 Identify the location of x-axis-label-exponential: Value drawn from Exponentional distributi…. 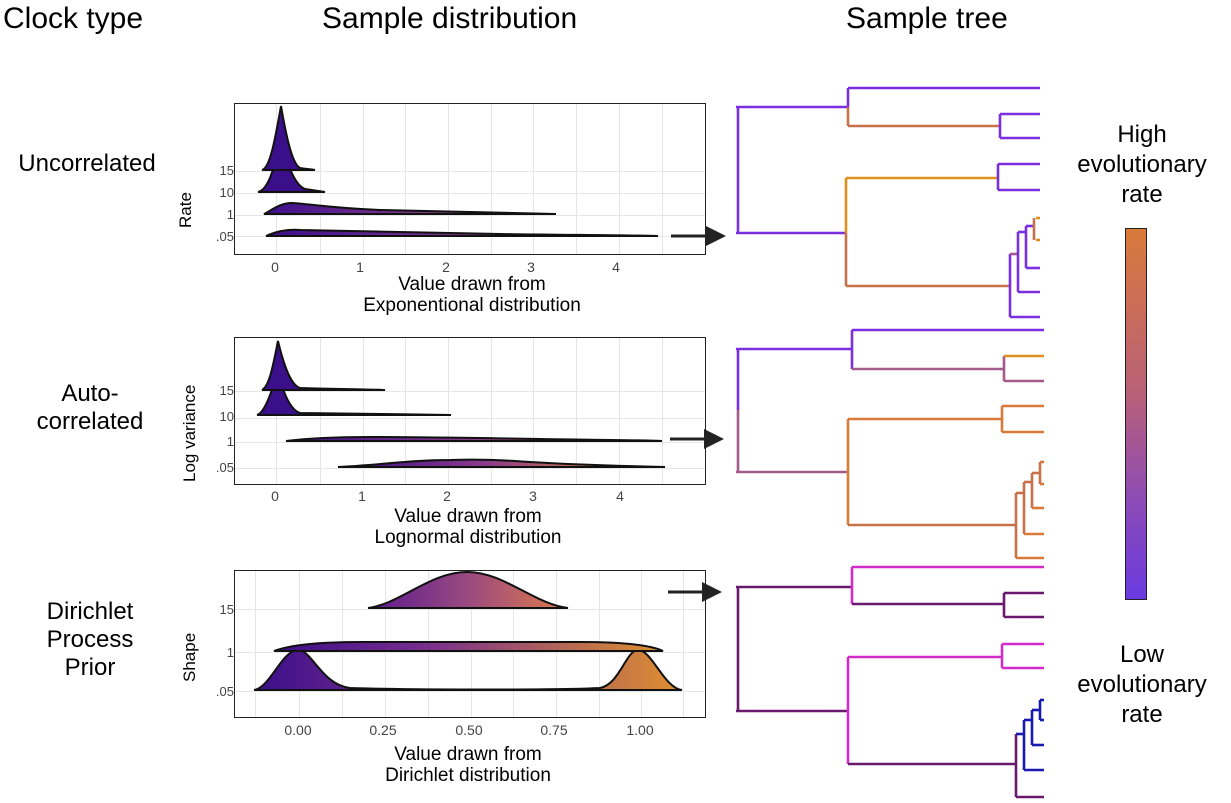
(472, 295).